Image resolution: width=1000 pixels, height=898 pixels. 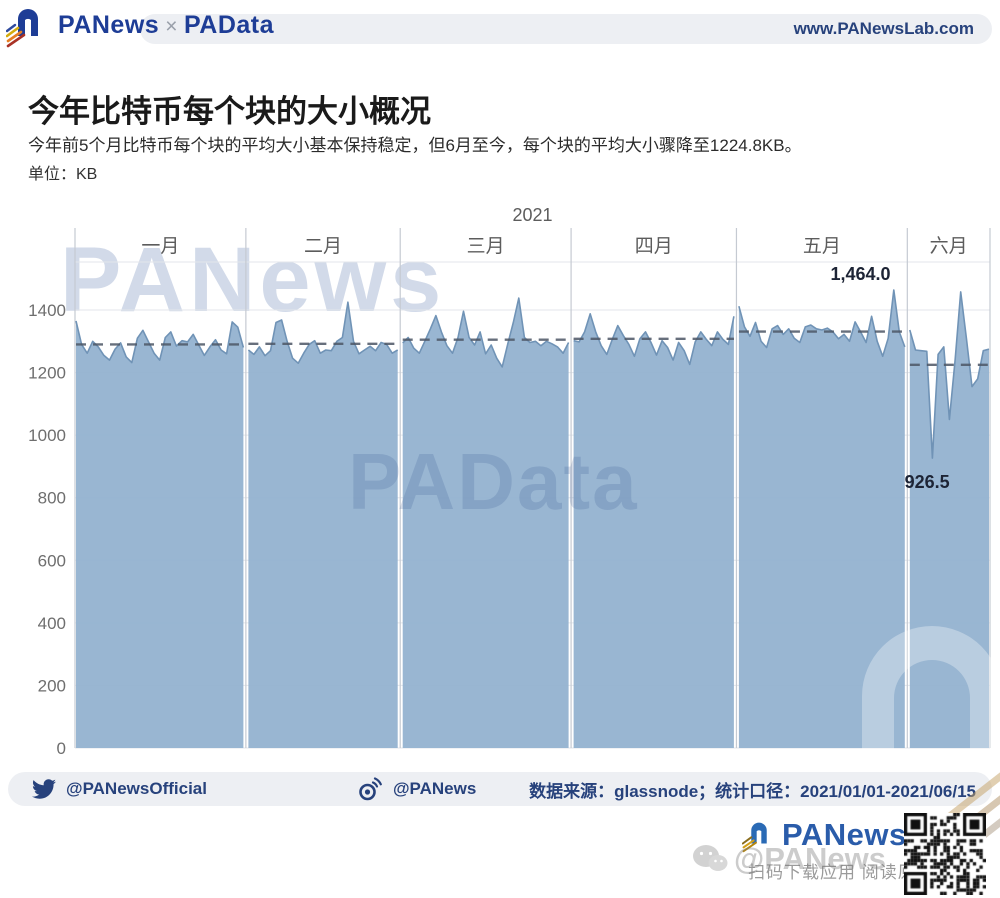 What do you see at coordinates (883, 28) in the screenshot?
I see `website-url: www.PANewsLab.com` at bounding box center [883, 28].